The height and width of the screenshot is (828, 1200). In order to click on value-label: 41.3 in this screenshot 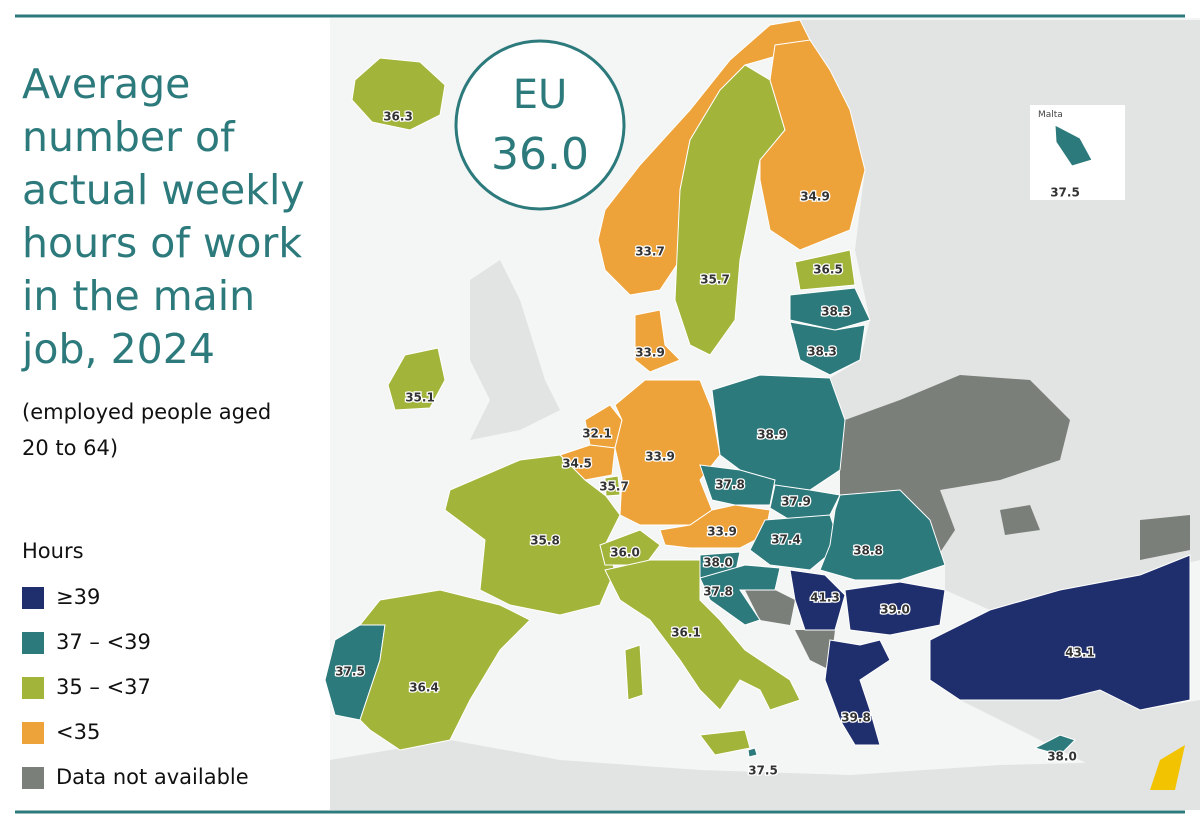, I will do `click(825, 598)`.